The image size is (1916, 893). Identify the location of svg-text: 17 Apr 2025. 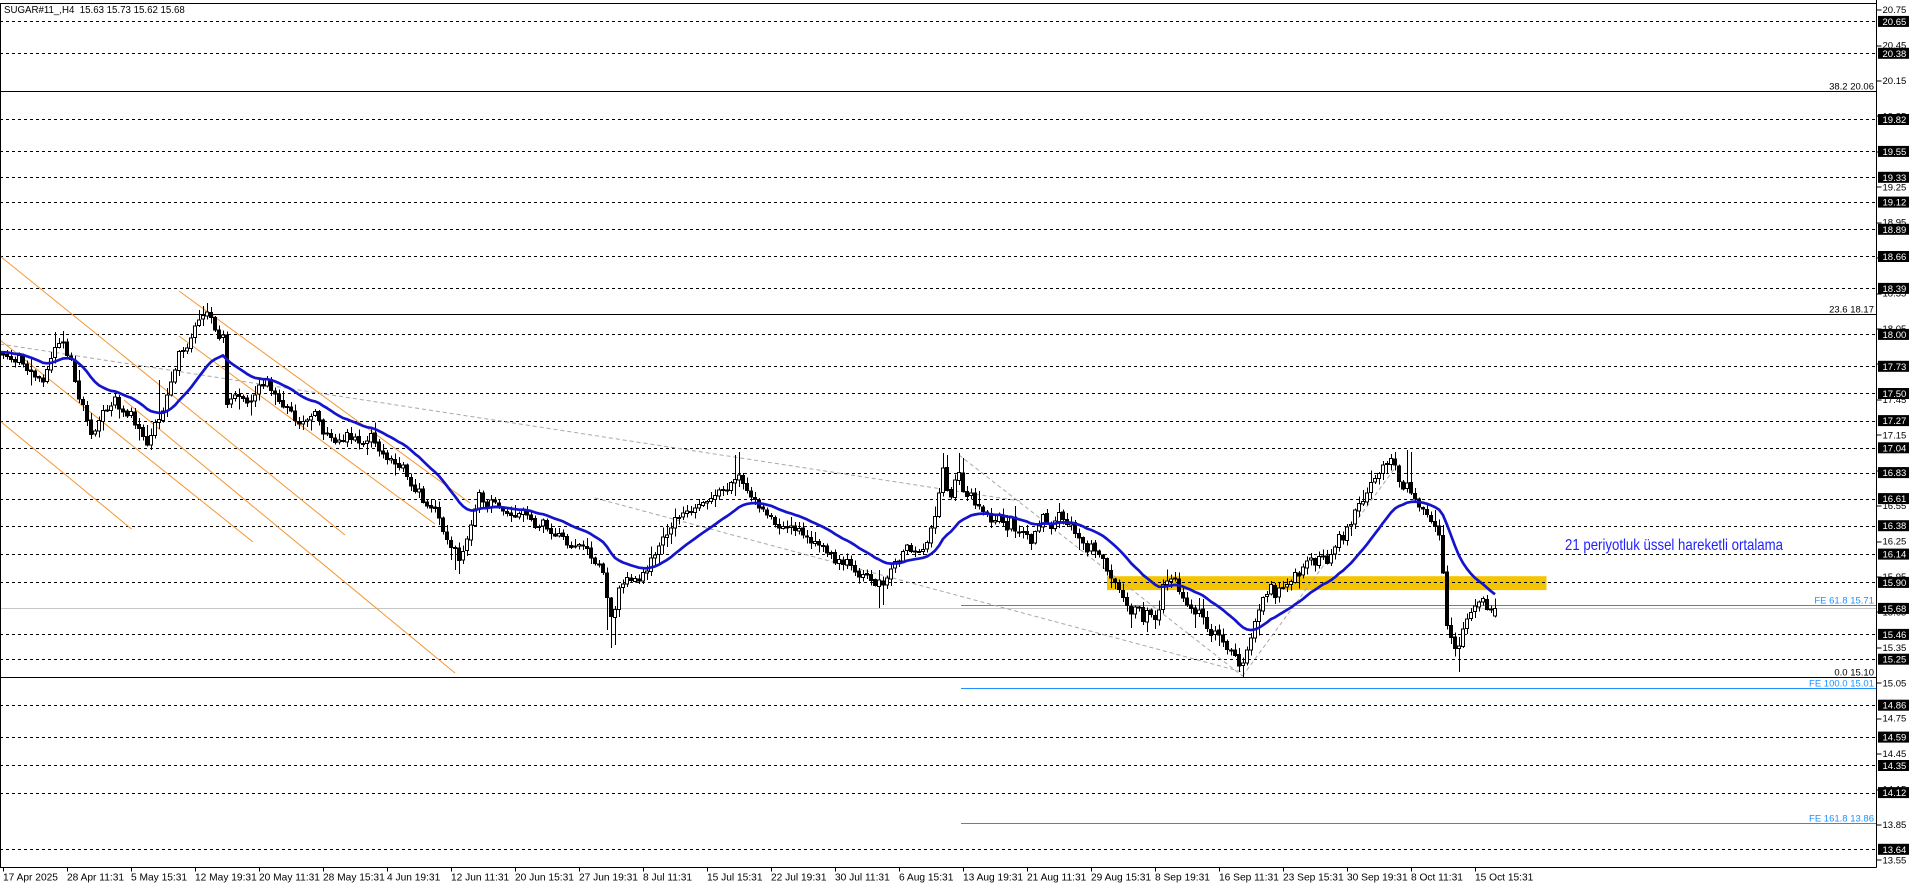
(30, 878).